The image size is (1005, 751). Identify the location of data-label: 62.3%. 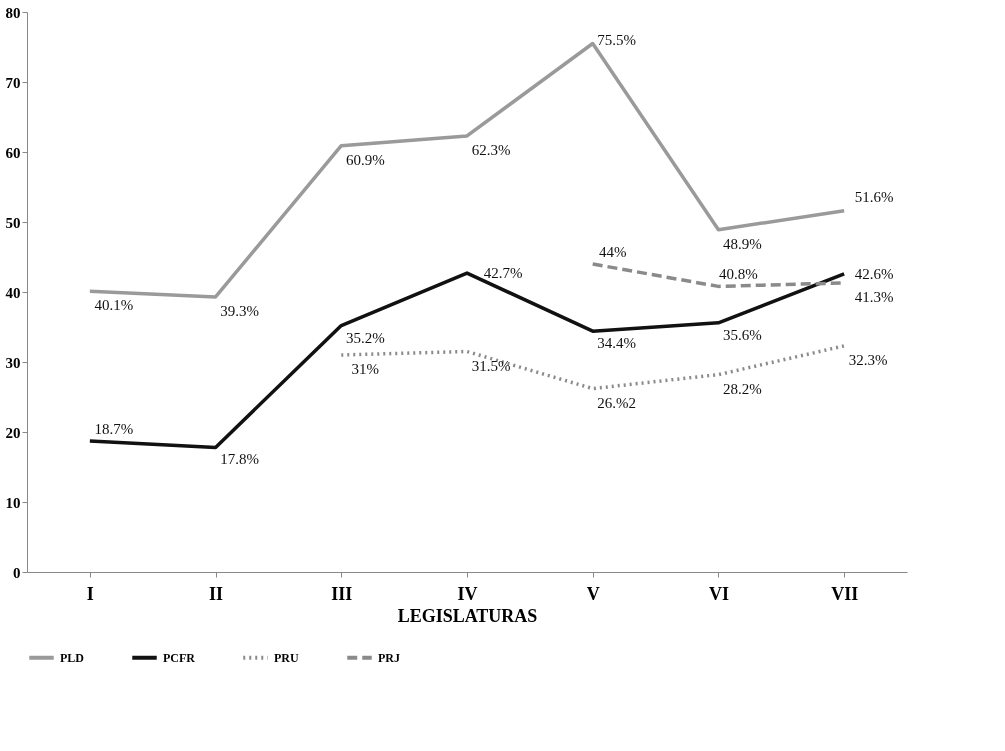
(491, 149).